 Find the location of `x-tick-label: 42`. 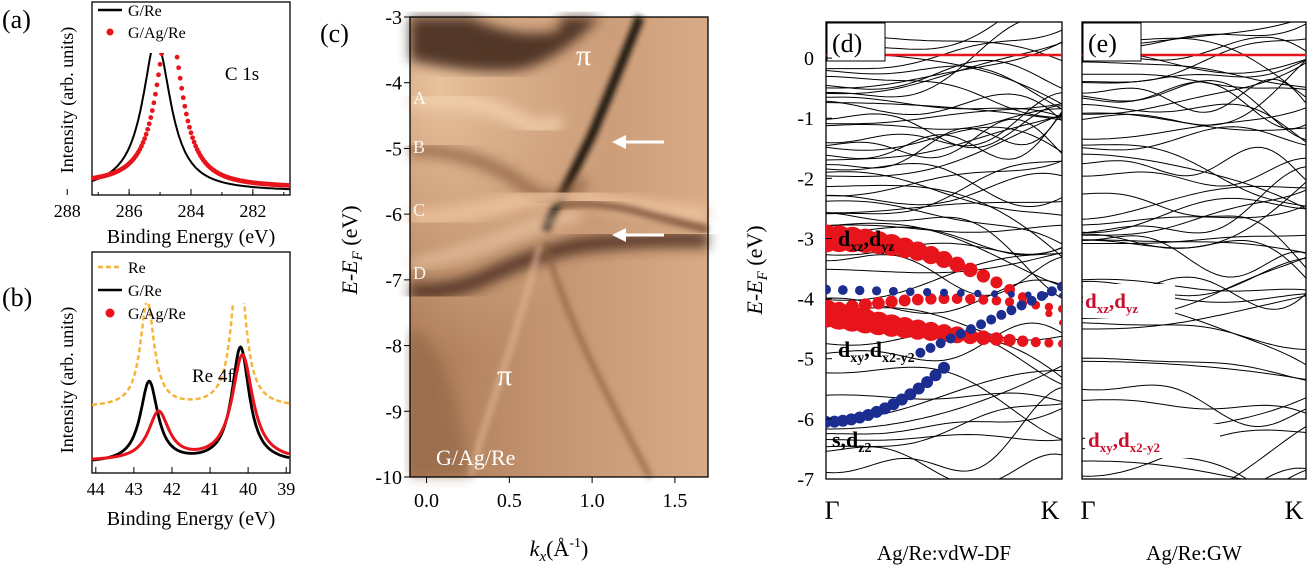

x-tick-label: 42 is located at coordinates (172, 489).